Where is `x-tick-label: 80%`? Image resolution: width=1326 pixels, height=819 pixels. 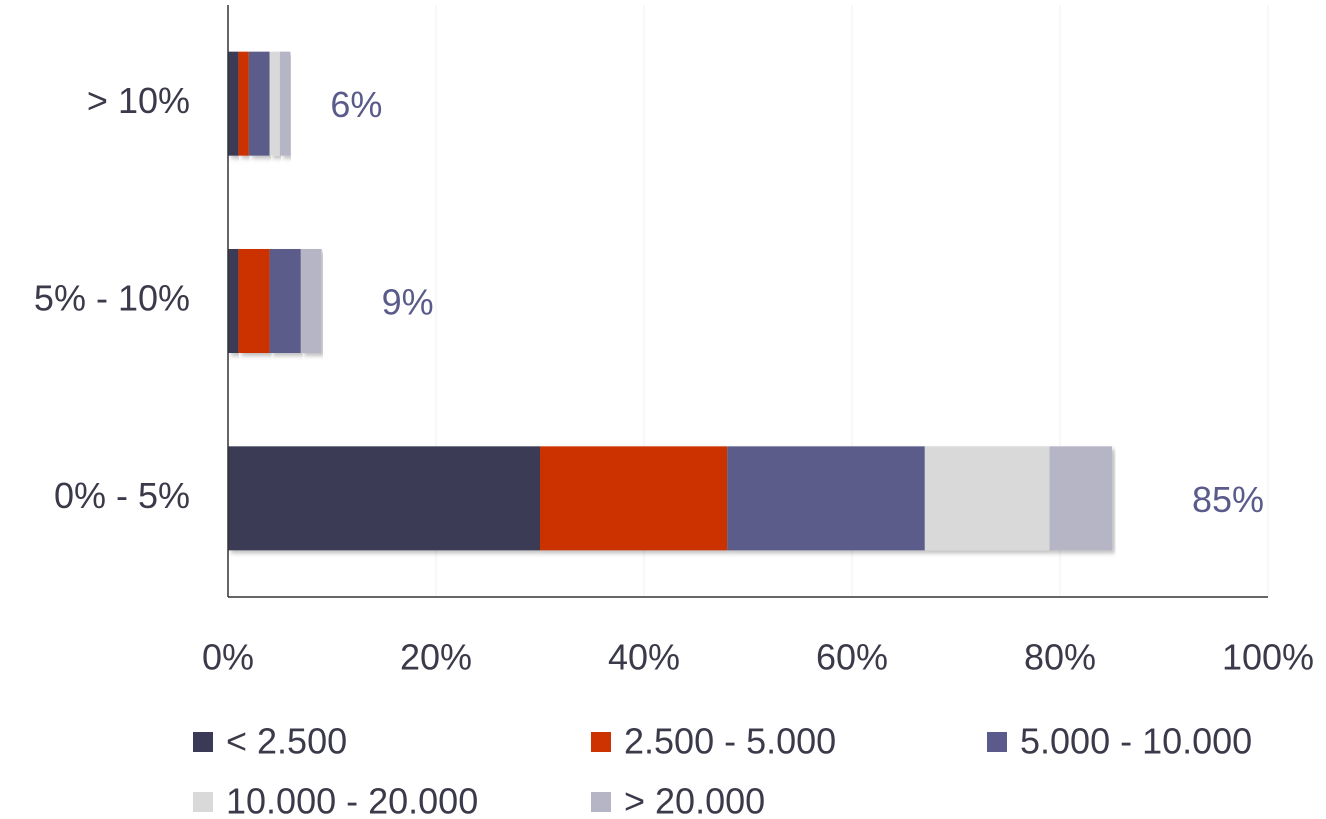
x-tick-label: 80% is located at coordinates (1060, 657).